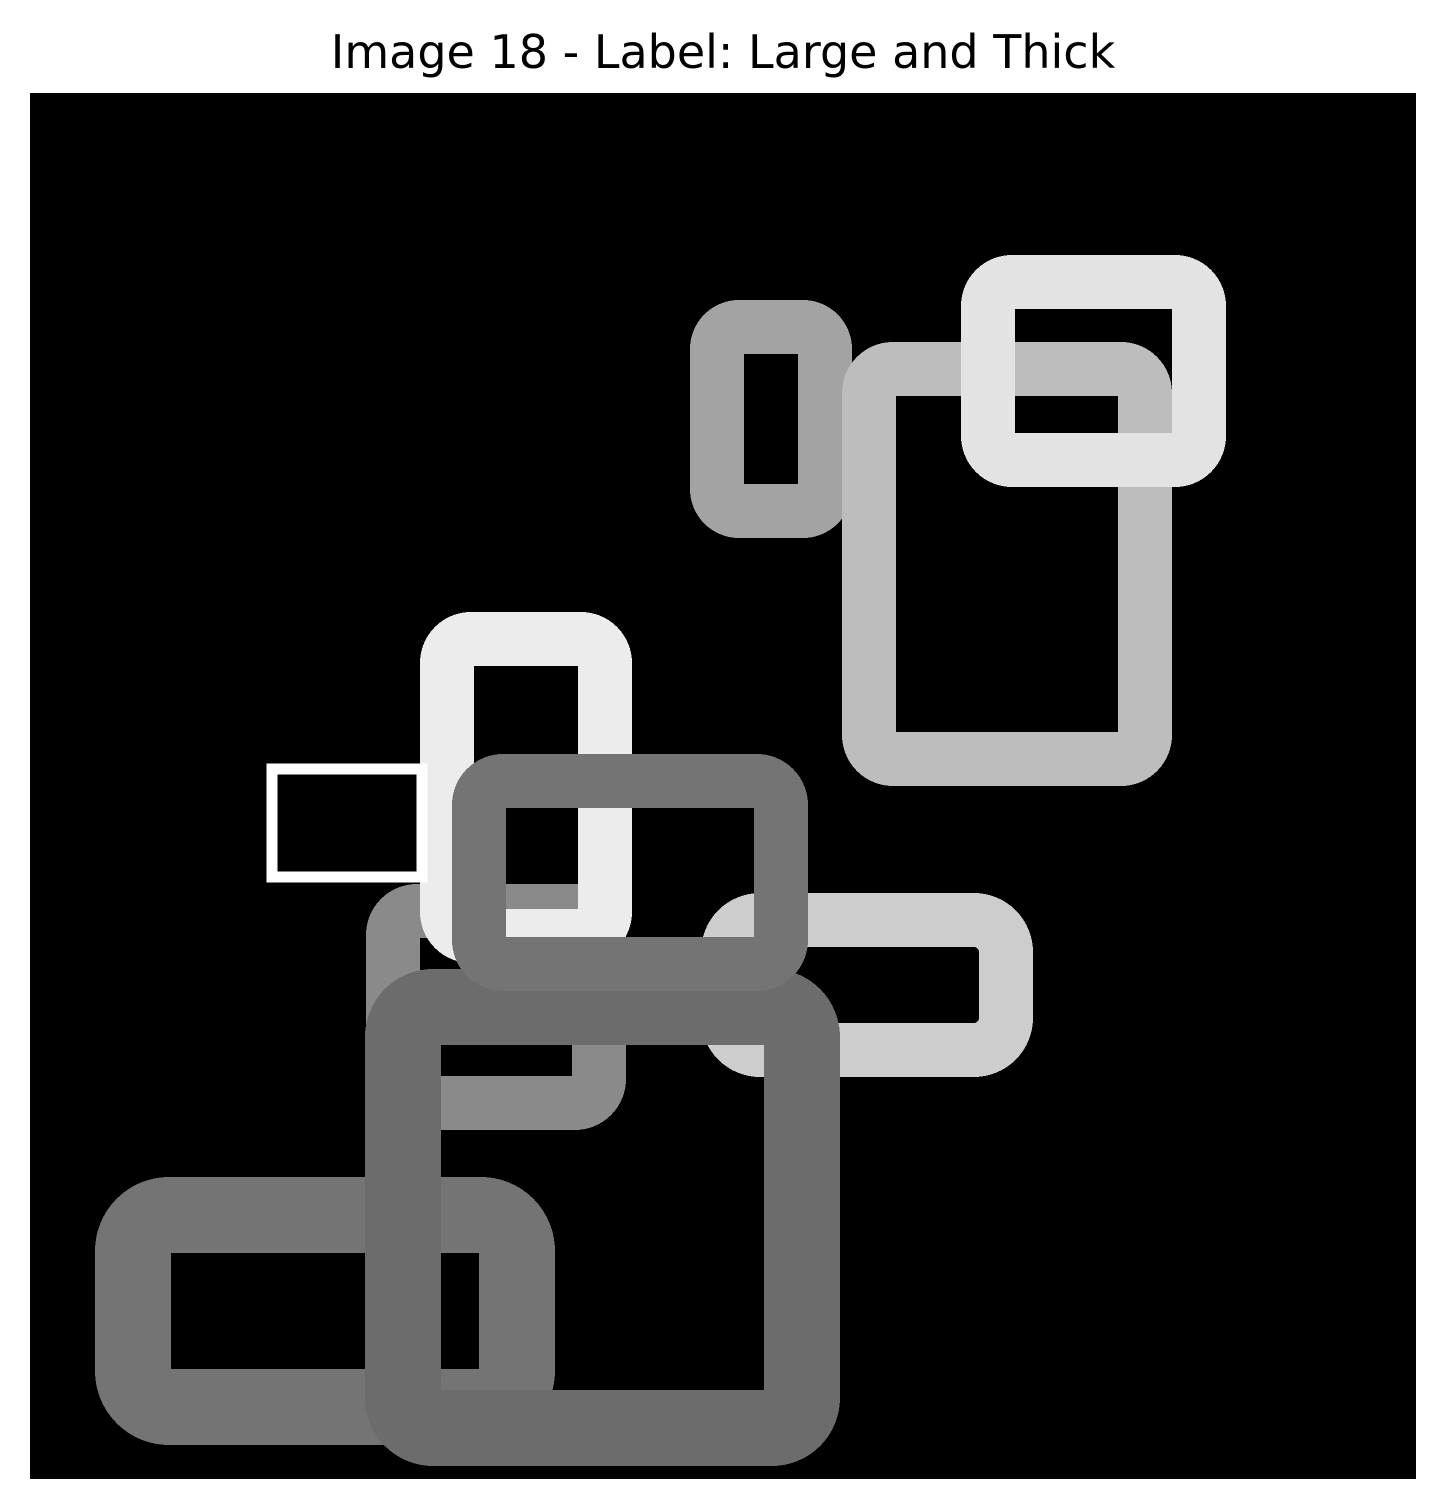  What do you see at coordinates (347, 823) in the screenshot?
I see `white-rectangle-outline` at bounding box center [347, 823].